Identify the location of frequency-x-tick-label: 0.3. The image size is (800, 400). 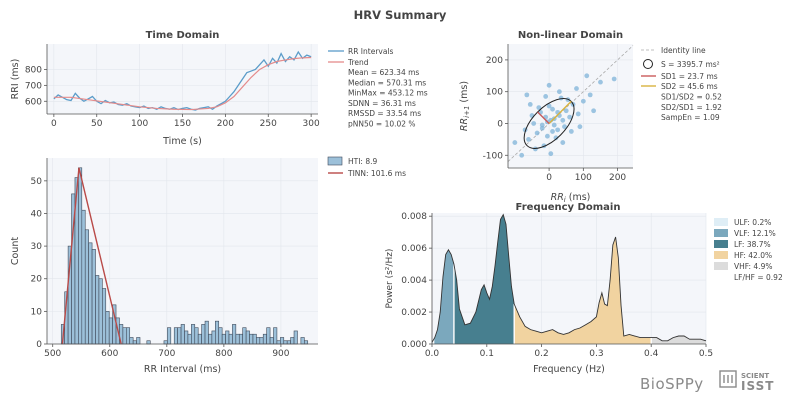
(596, 354).